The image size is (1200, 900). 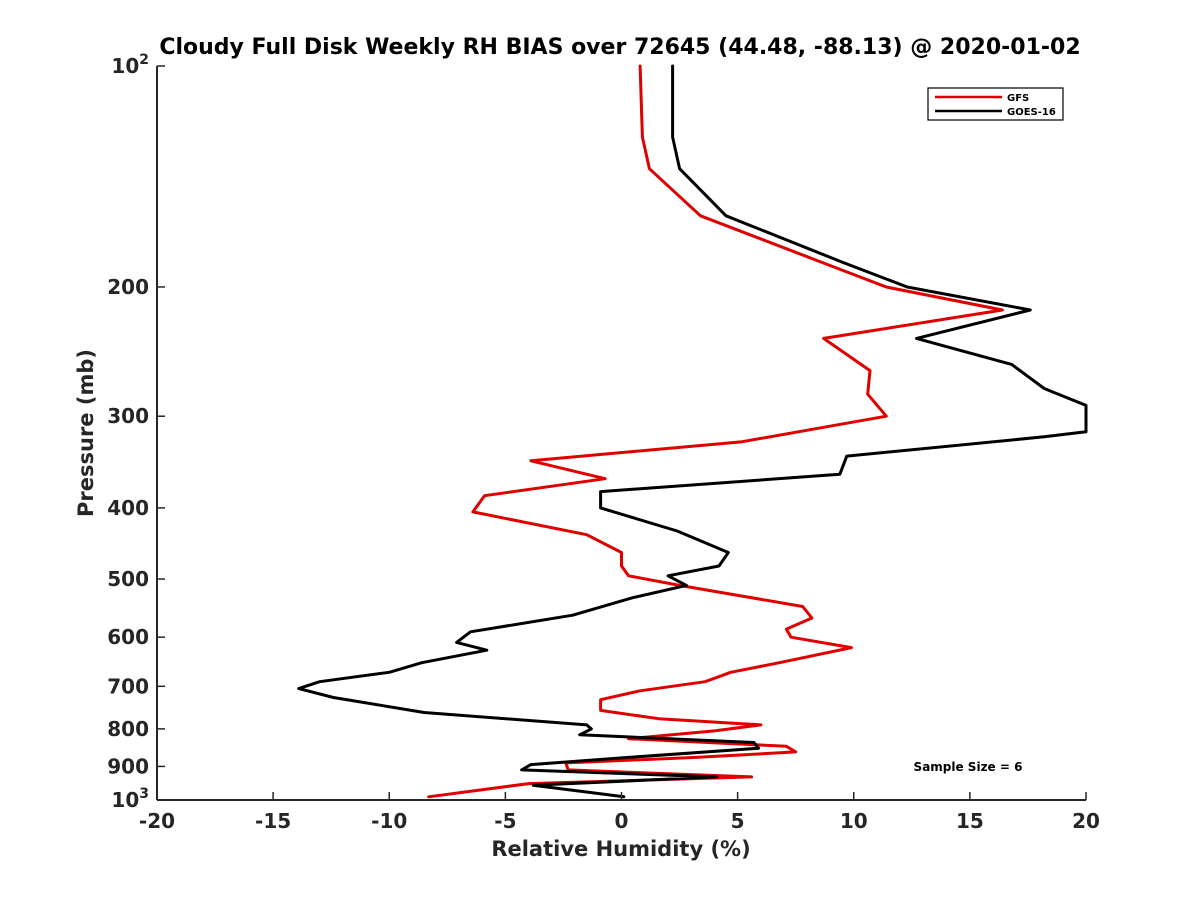 What do you see at coordinates (1086, 821) in the screenshot?
I see `x-tick-label: 20` at bounding box center [1086, 821].